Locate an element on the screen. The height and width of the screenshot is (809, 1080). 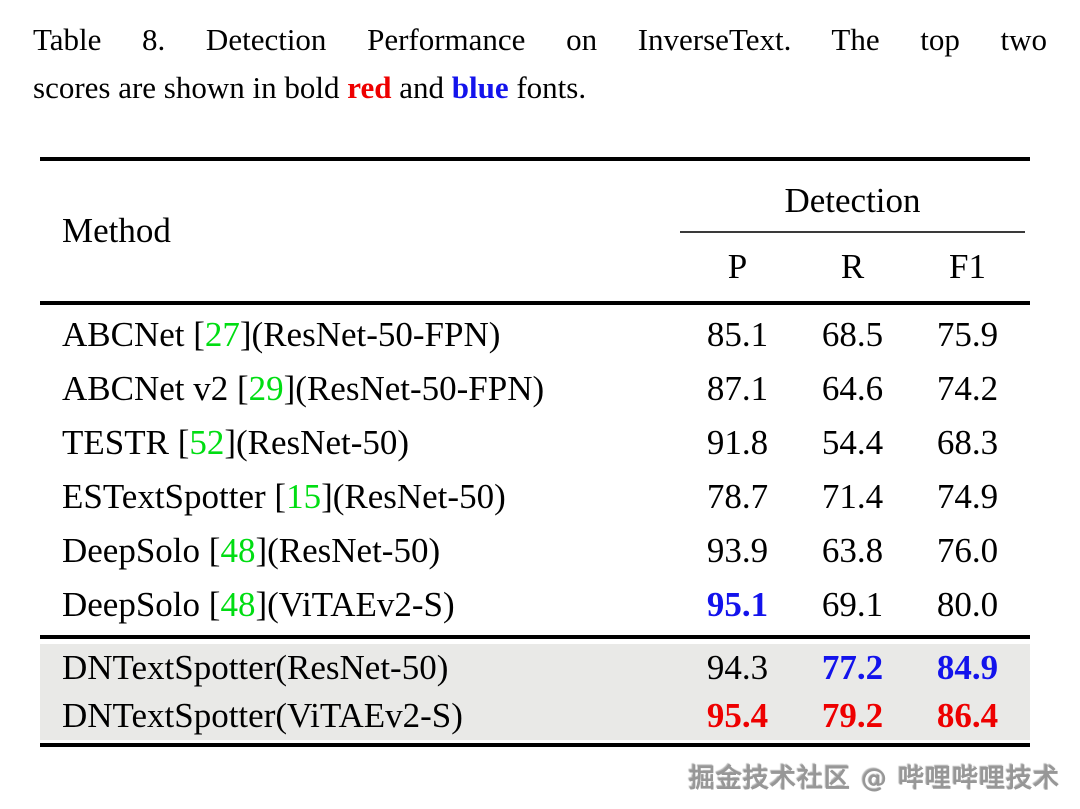
table-top-rule is located at coordinates (535, 159).